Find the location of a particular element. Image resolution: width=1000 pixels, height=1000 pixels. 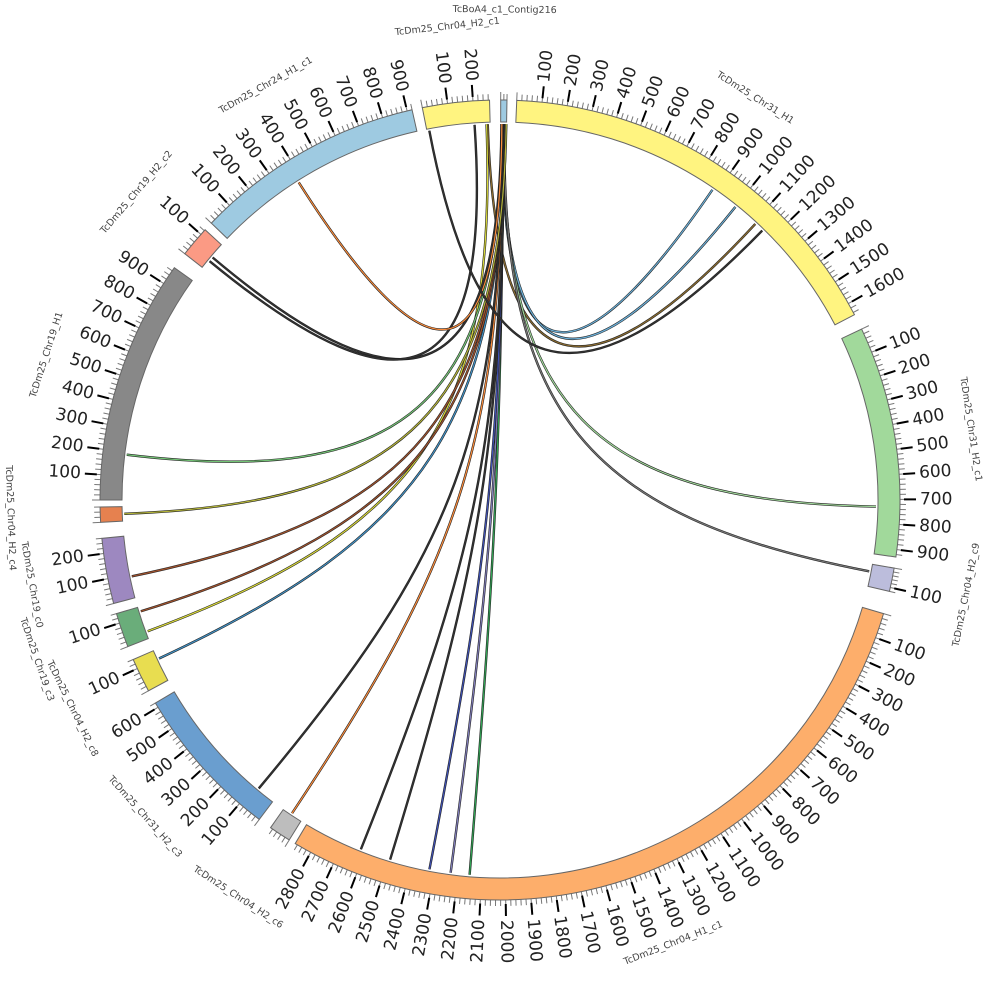

tick-label: 100 is located at coordinates (909, 650).